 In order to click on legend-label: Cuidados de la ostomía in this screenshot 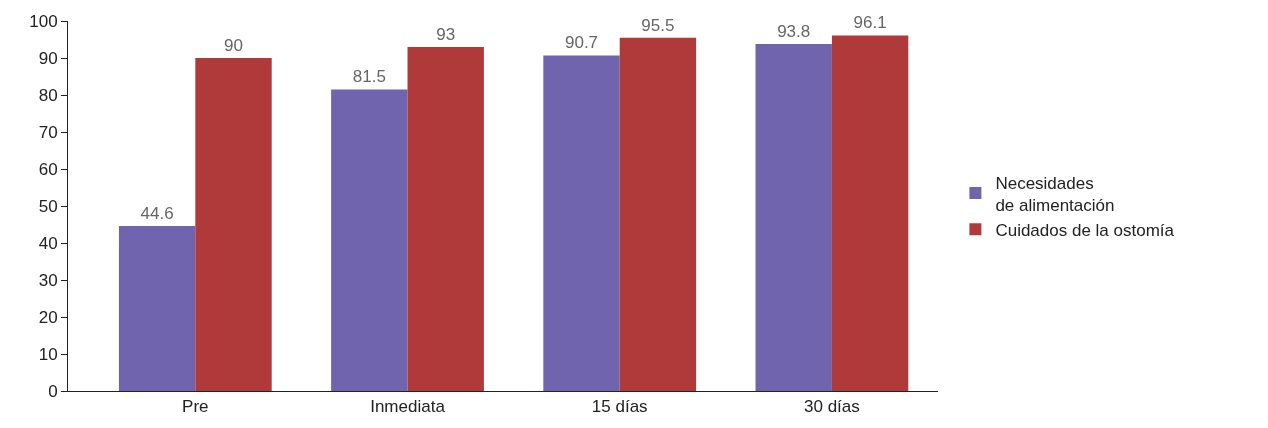, I will do `click(1085, 230)`.